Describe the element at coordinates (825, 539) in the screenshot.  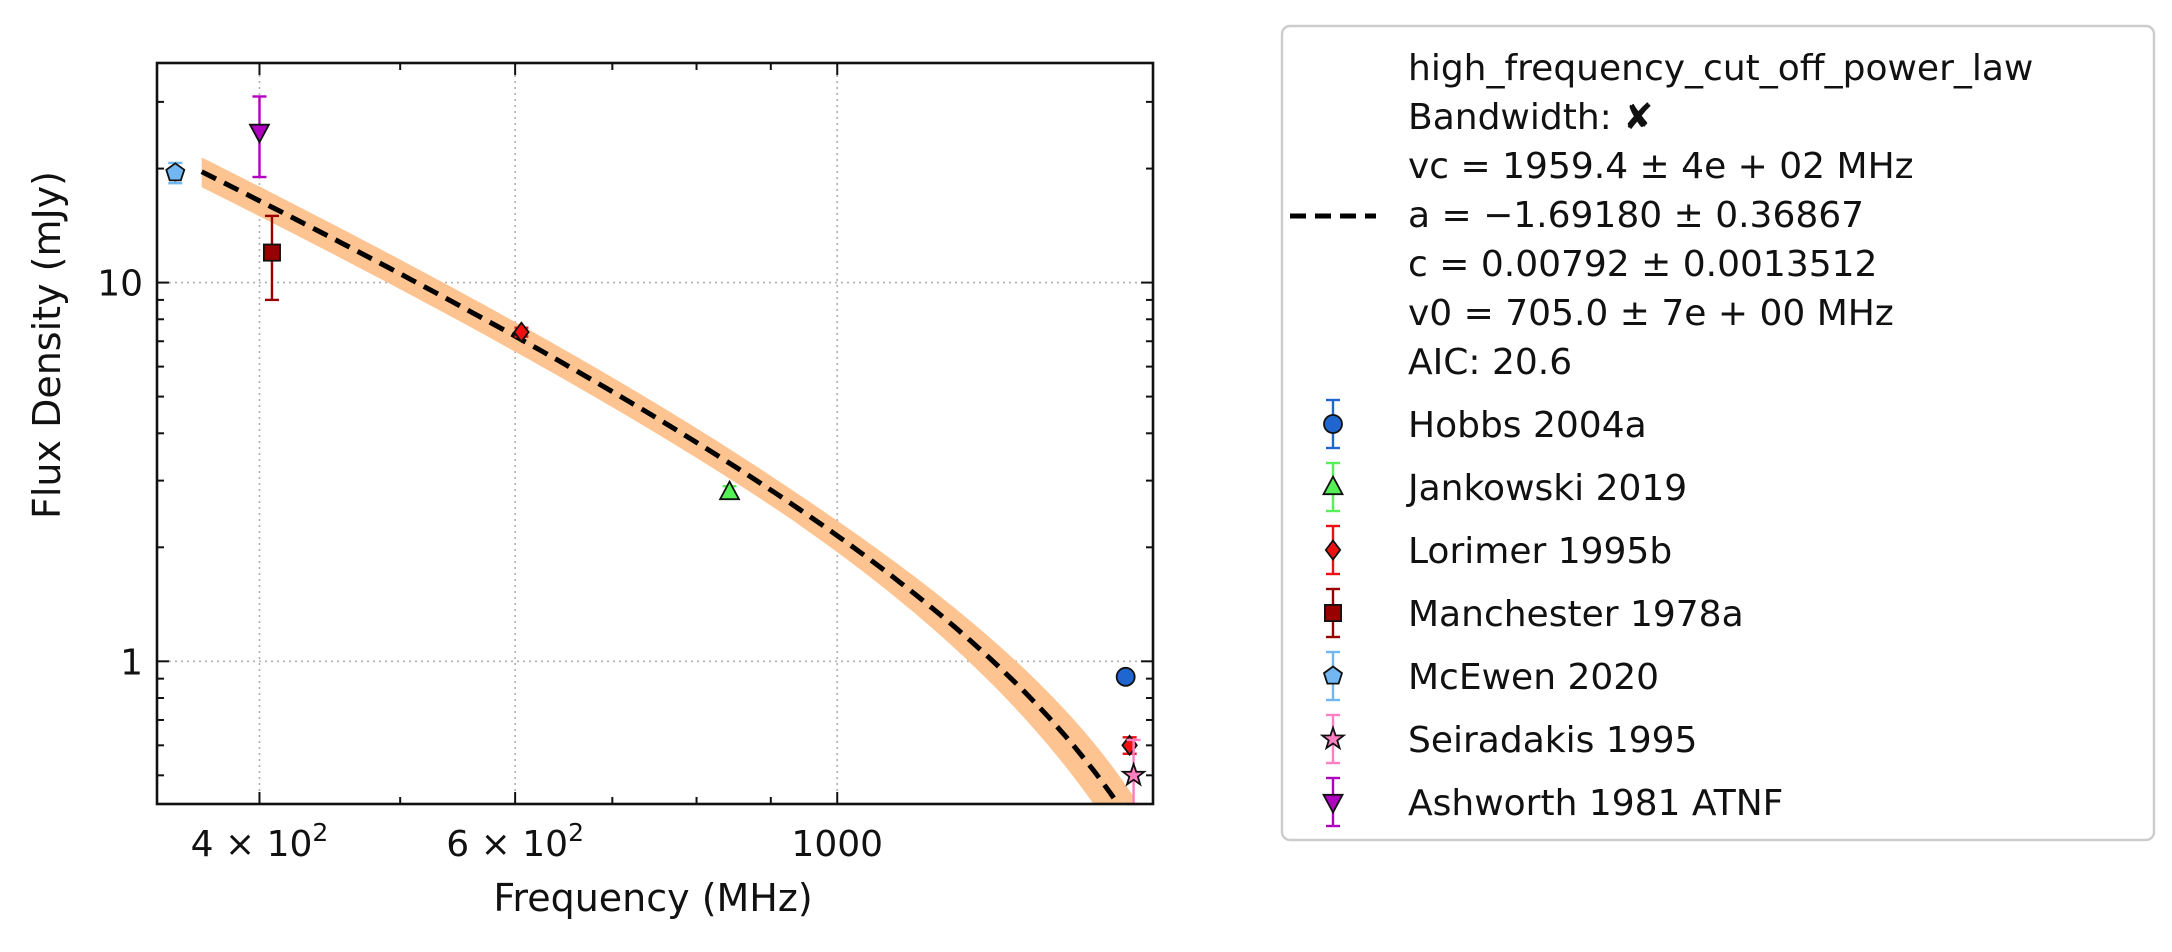
I see `series-lorimer-1995b` at that location.